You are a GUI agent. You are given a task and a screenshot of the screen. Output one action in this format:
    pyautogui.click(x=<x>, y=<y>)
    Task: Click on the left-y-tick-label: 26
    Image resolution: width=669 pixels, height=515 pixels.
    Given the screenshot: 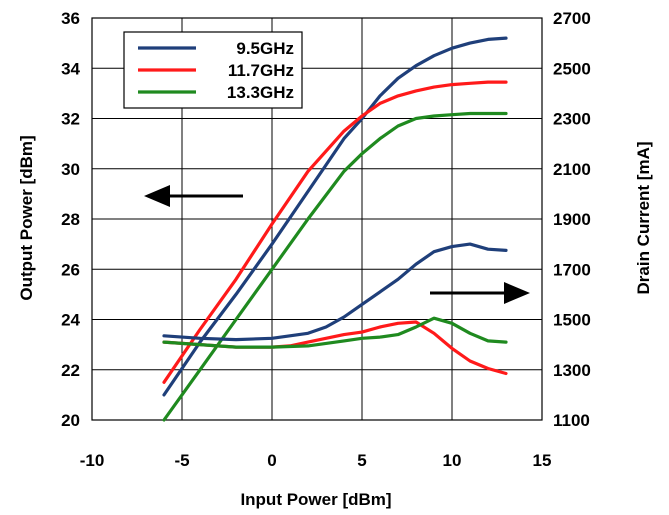 What is the action you would take?
    pyautogui.click(x=70, y=269)
    